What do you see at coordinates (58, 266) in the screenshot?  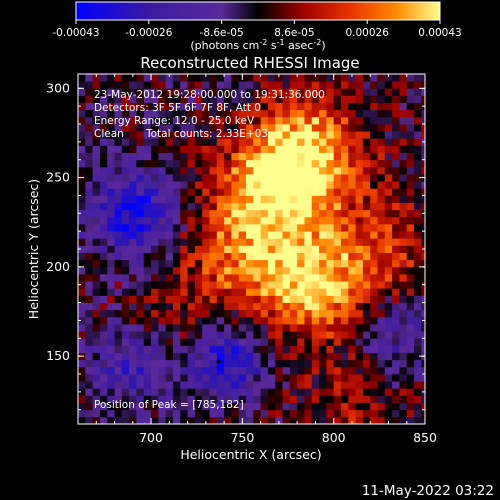 I see `y-tick-label: 200` at bounding box center [58, 266].